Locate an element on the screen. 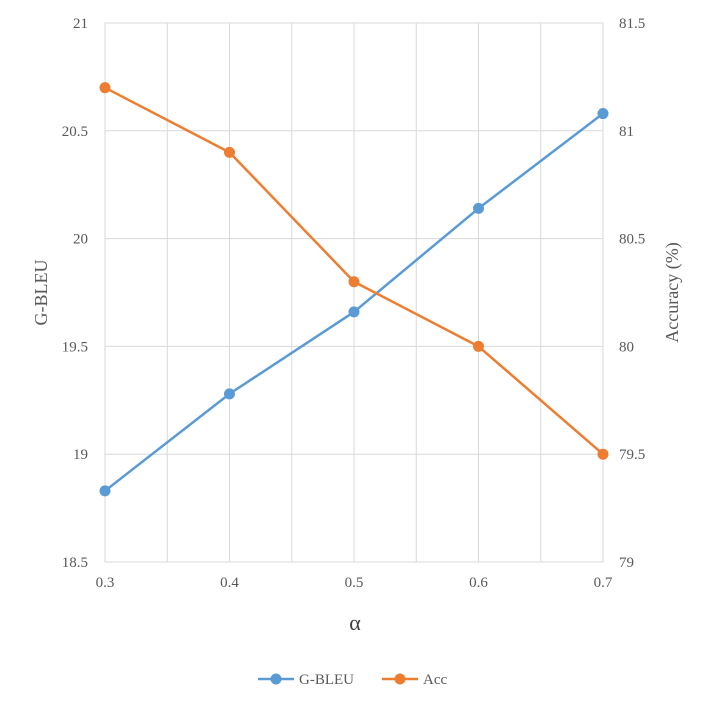  legend-label-acc: Acc is located at coordinates (435, 680).